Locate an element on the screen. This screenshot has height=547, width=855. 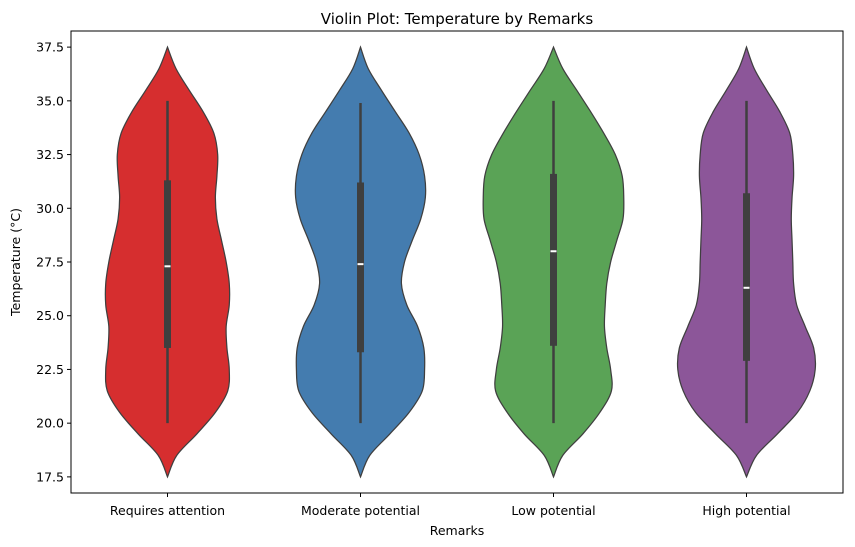
violin-high-potential is located at coordinates (746, 262).